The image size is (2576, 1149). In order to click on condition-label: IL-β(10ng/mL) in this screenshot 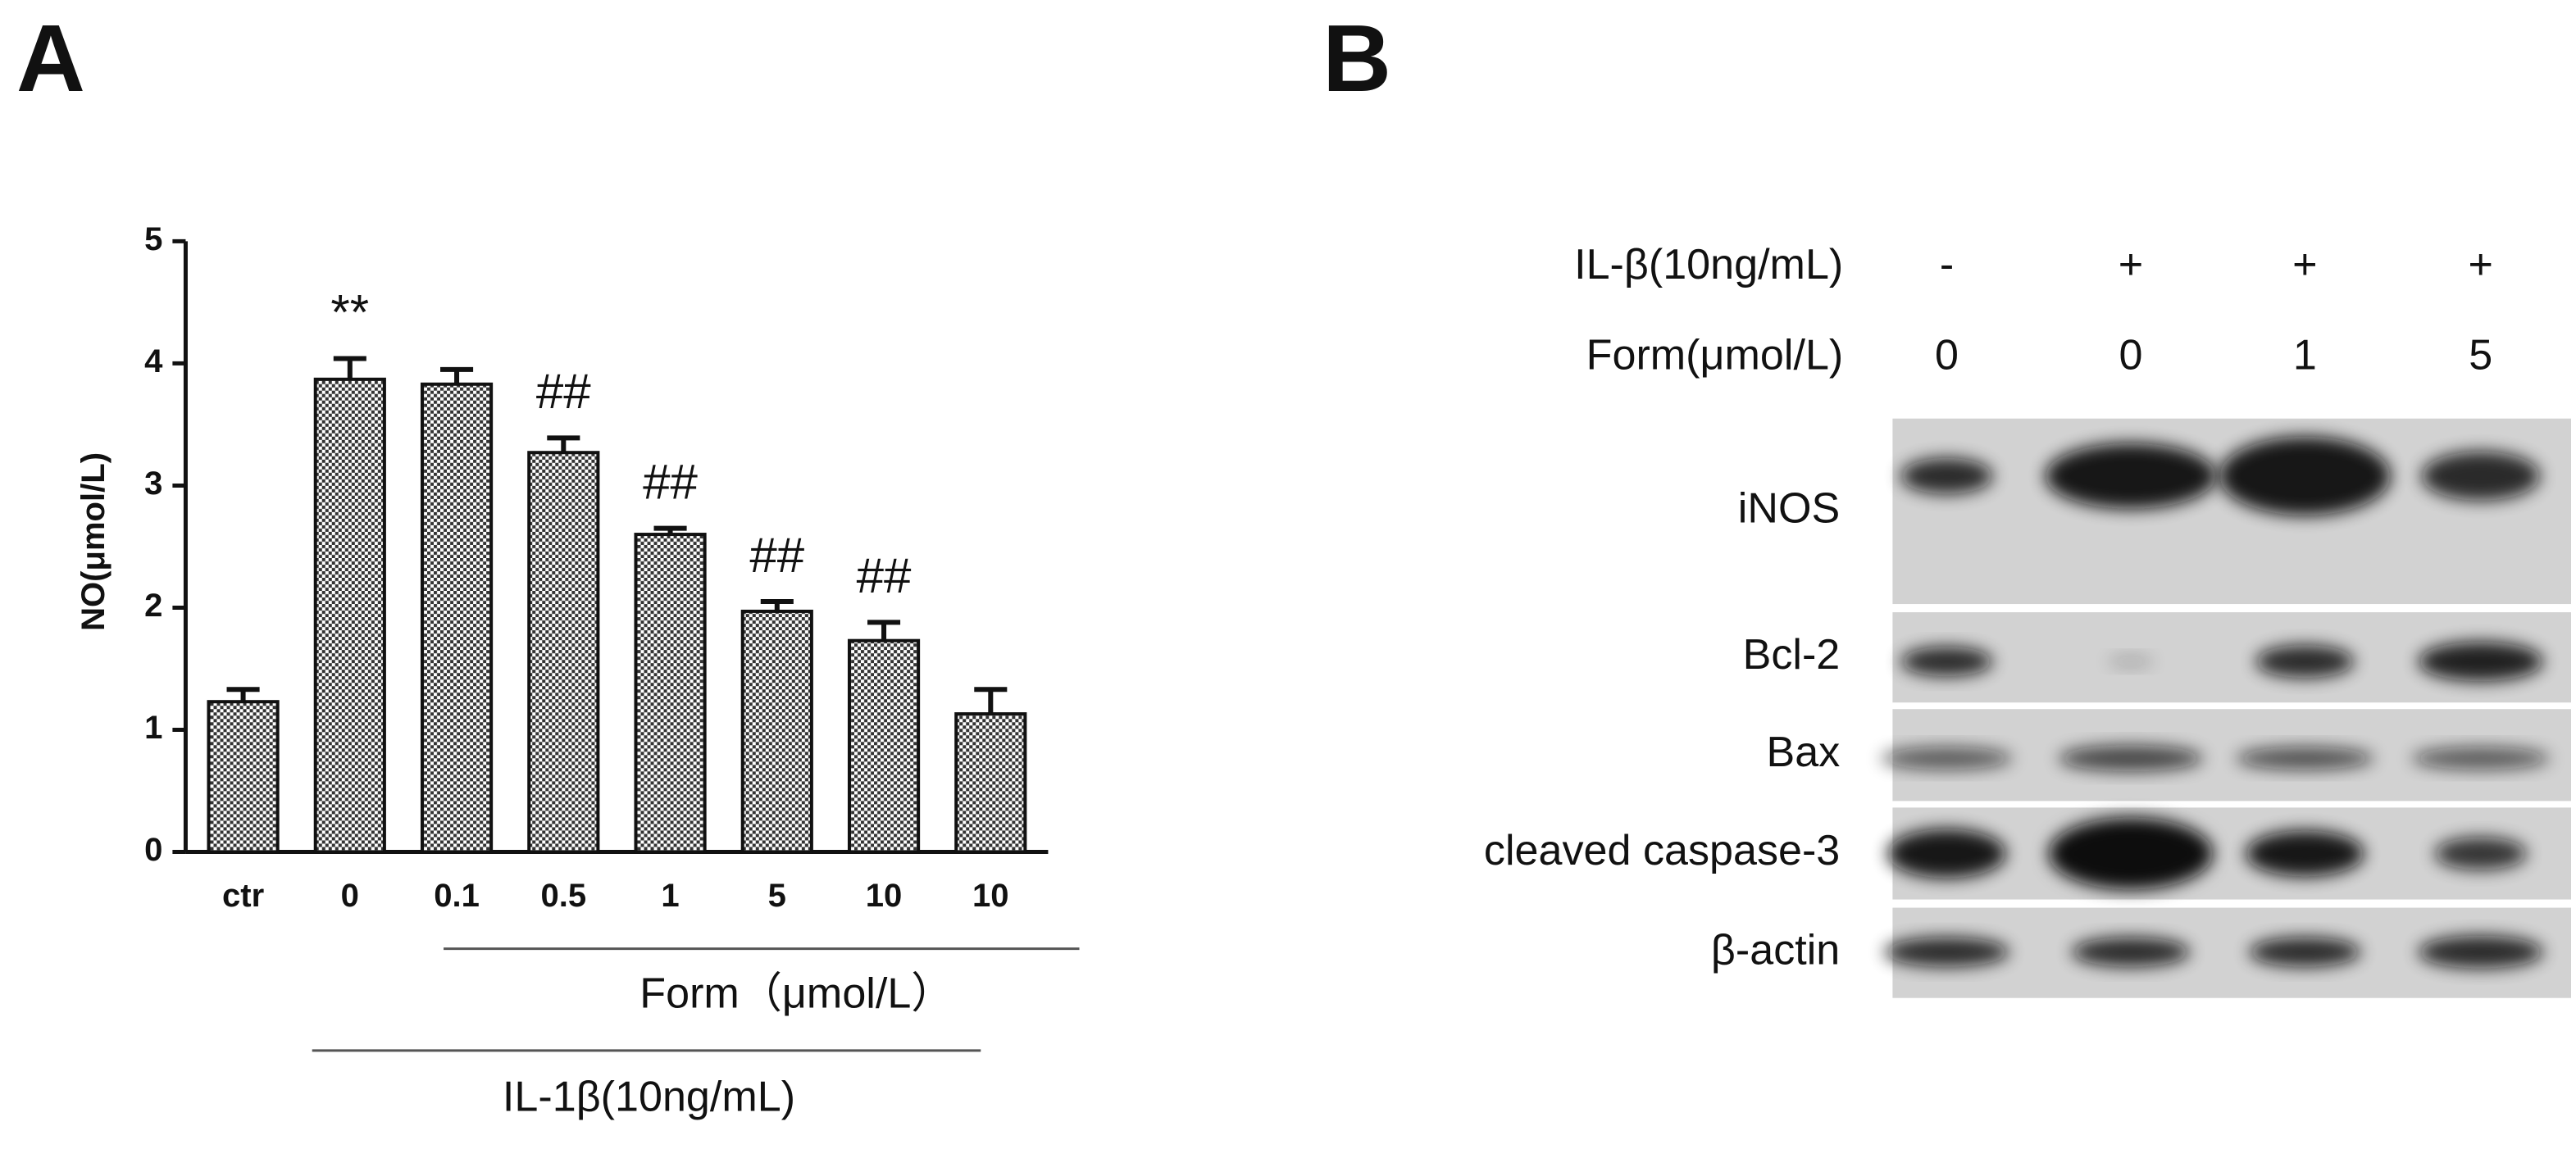, I will do `click(1709, 264)`.